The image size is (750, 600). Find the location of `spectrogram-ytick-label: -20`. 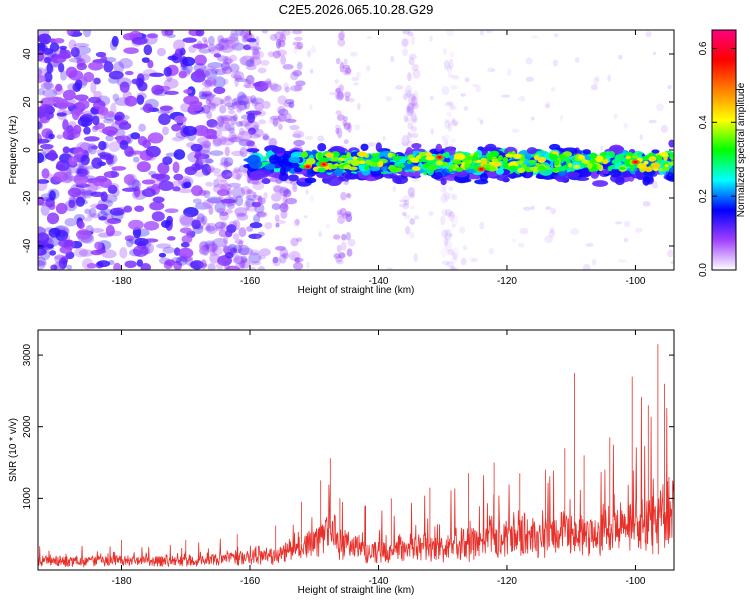

spectrogram-ytick-label: -20 is located at coordinates (27, 197).